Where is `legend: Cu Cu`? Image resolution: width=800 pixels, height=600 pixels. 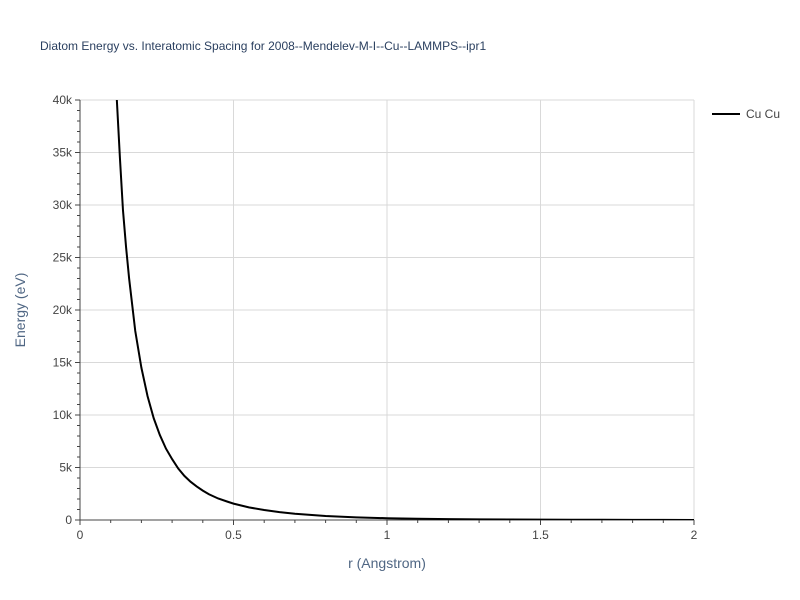
legend: Cu Cu is located at coordinates (746, 114).